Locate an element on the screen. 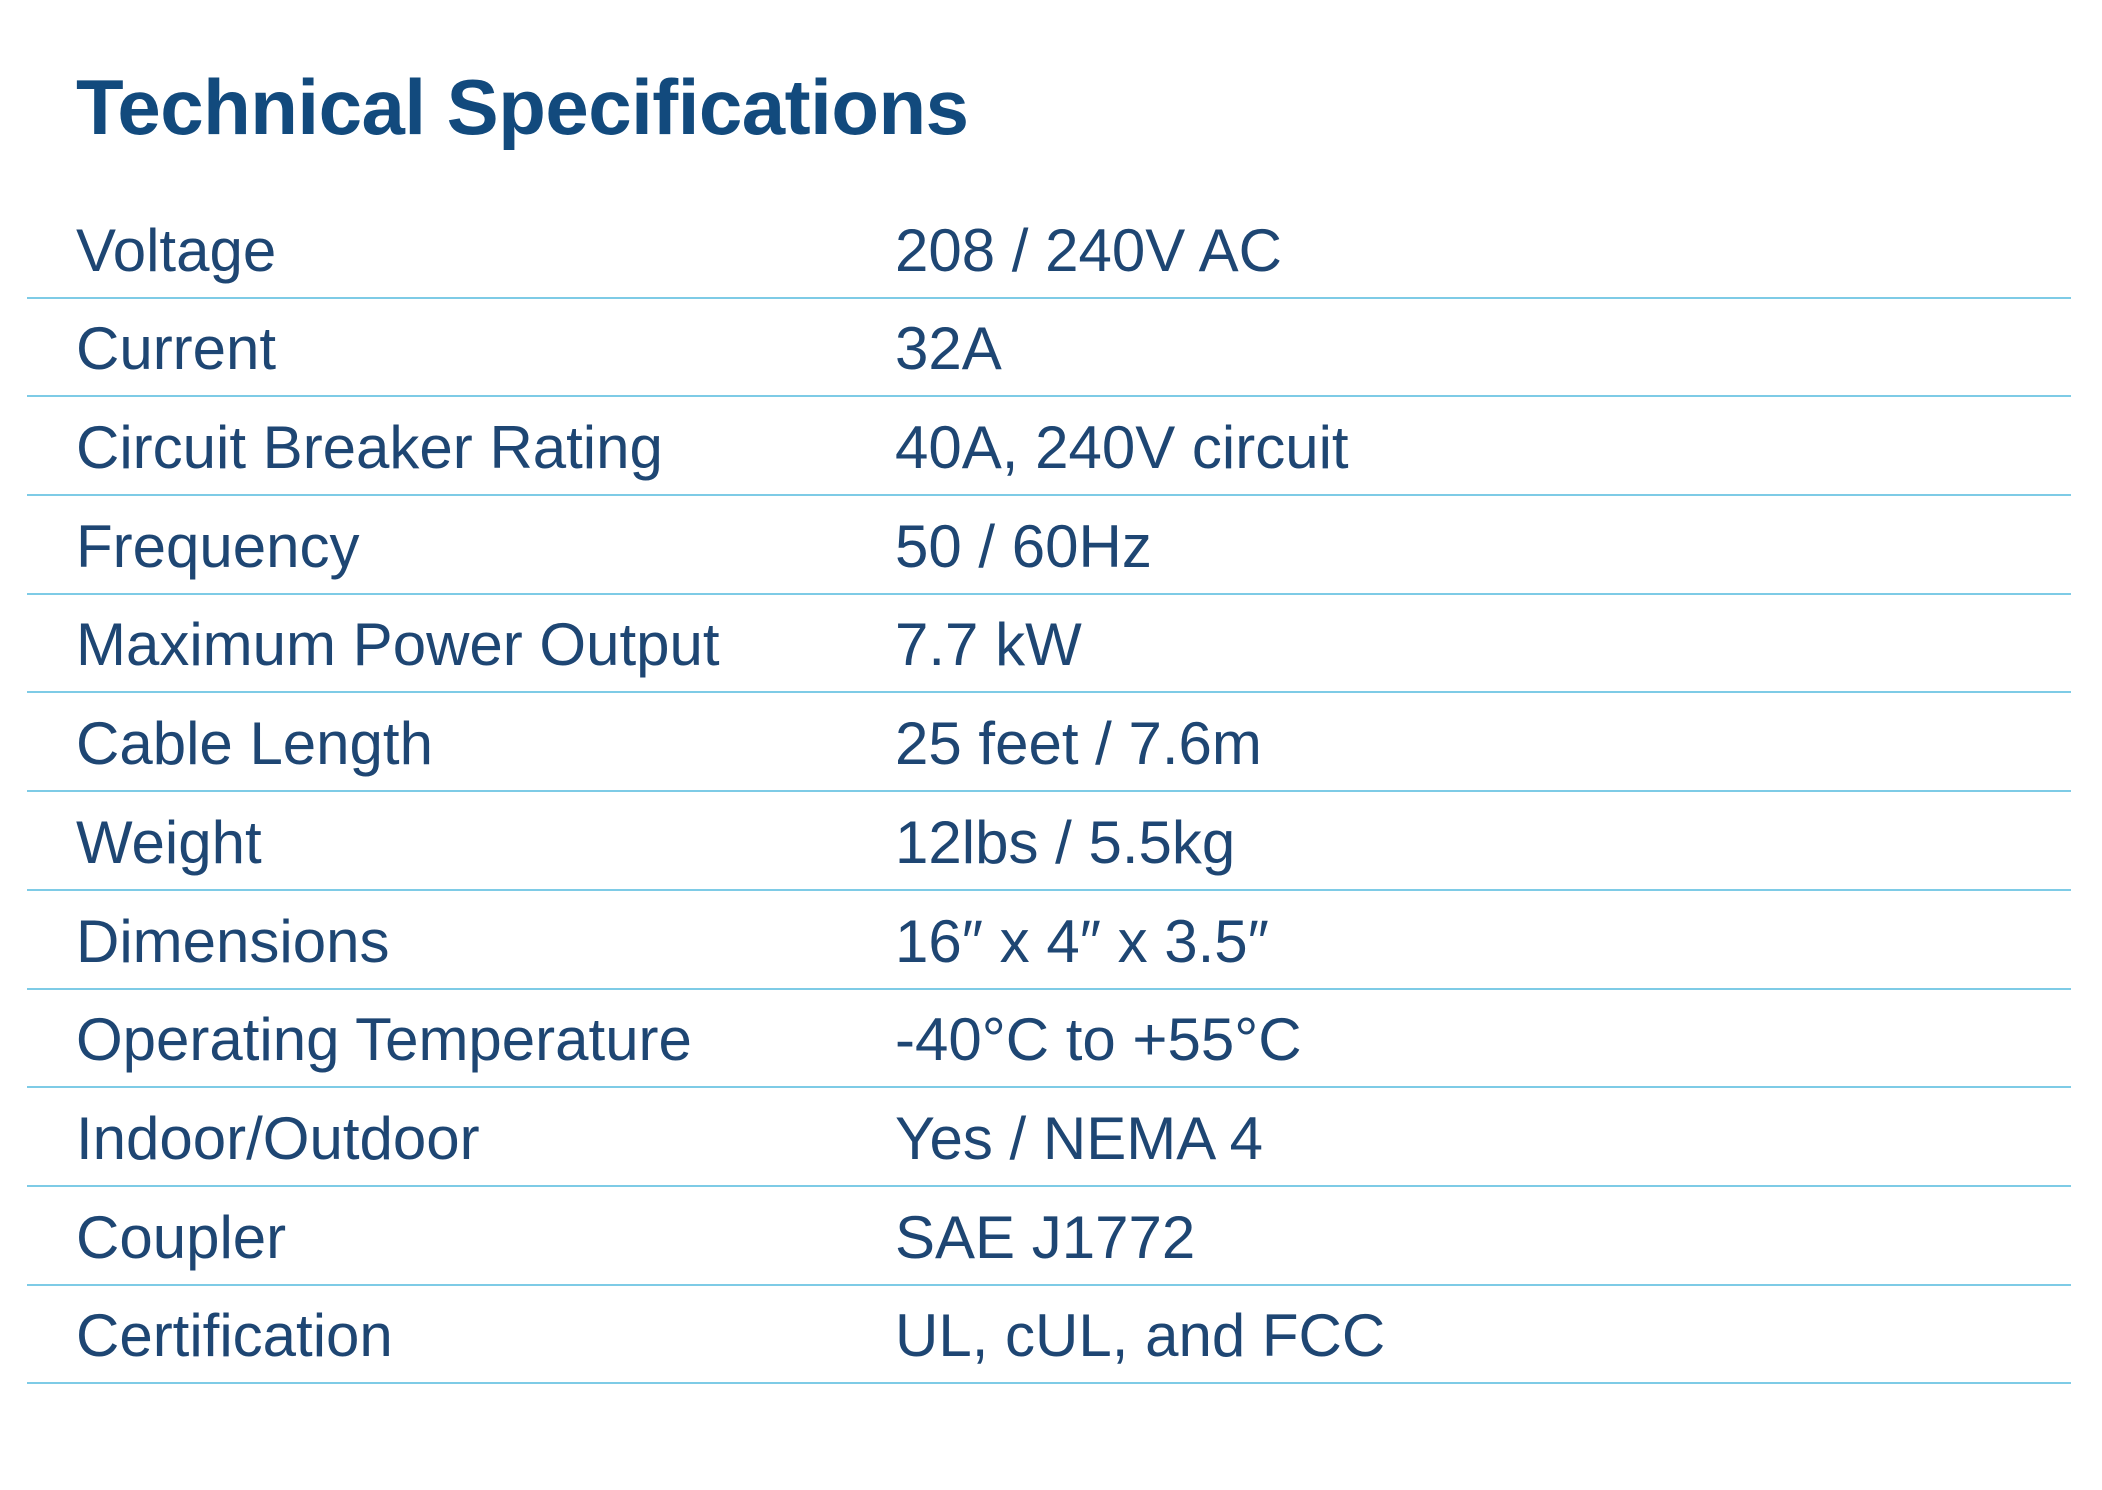 Image resolution: width=2102 pixels, height=1490 pixels. spec-row: Coupler SAE J1772 is located at coordinates (1049, 1236).